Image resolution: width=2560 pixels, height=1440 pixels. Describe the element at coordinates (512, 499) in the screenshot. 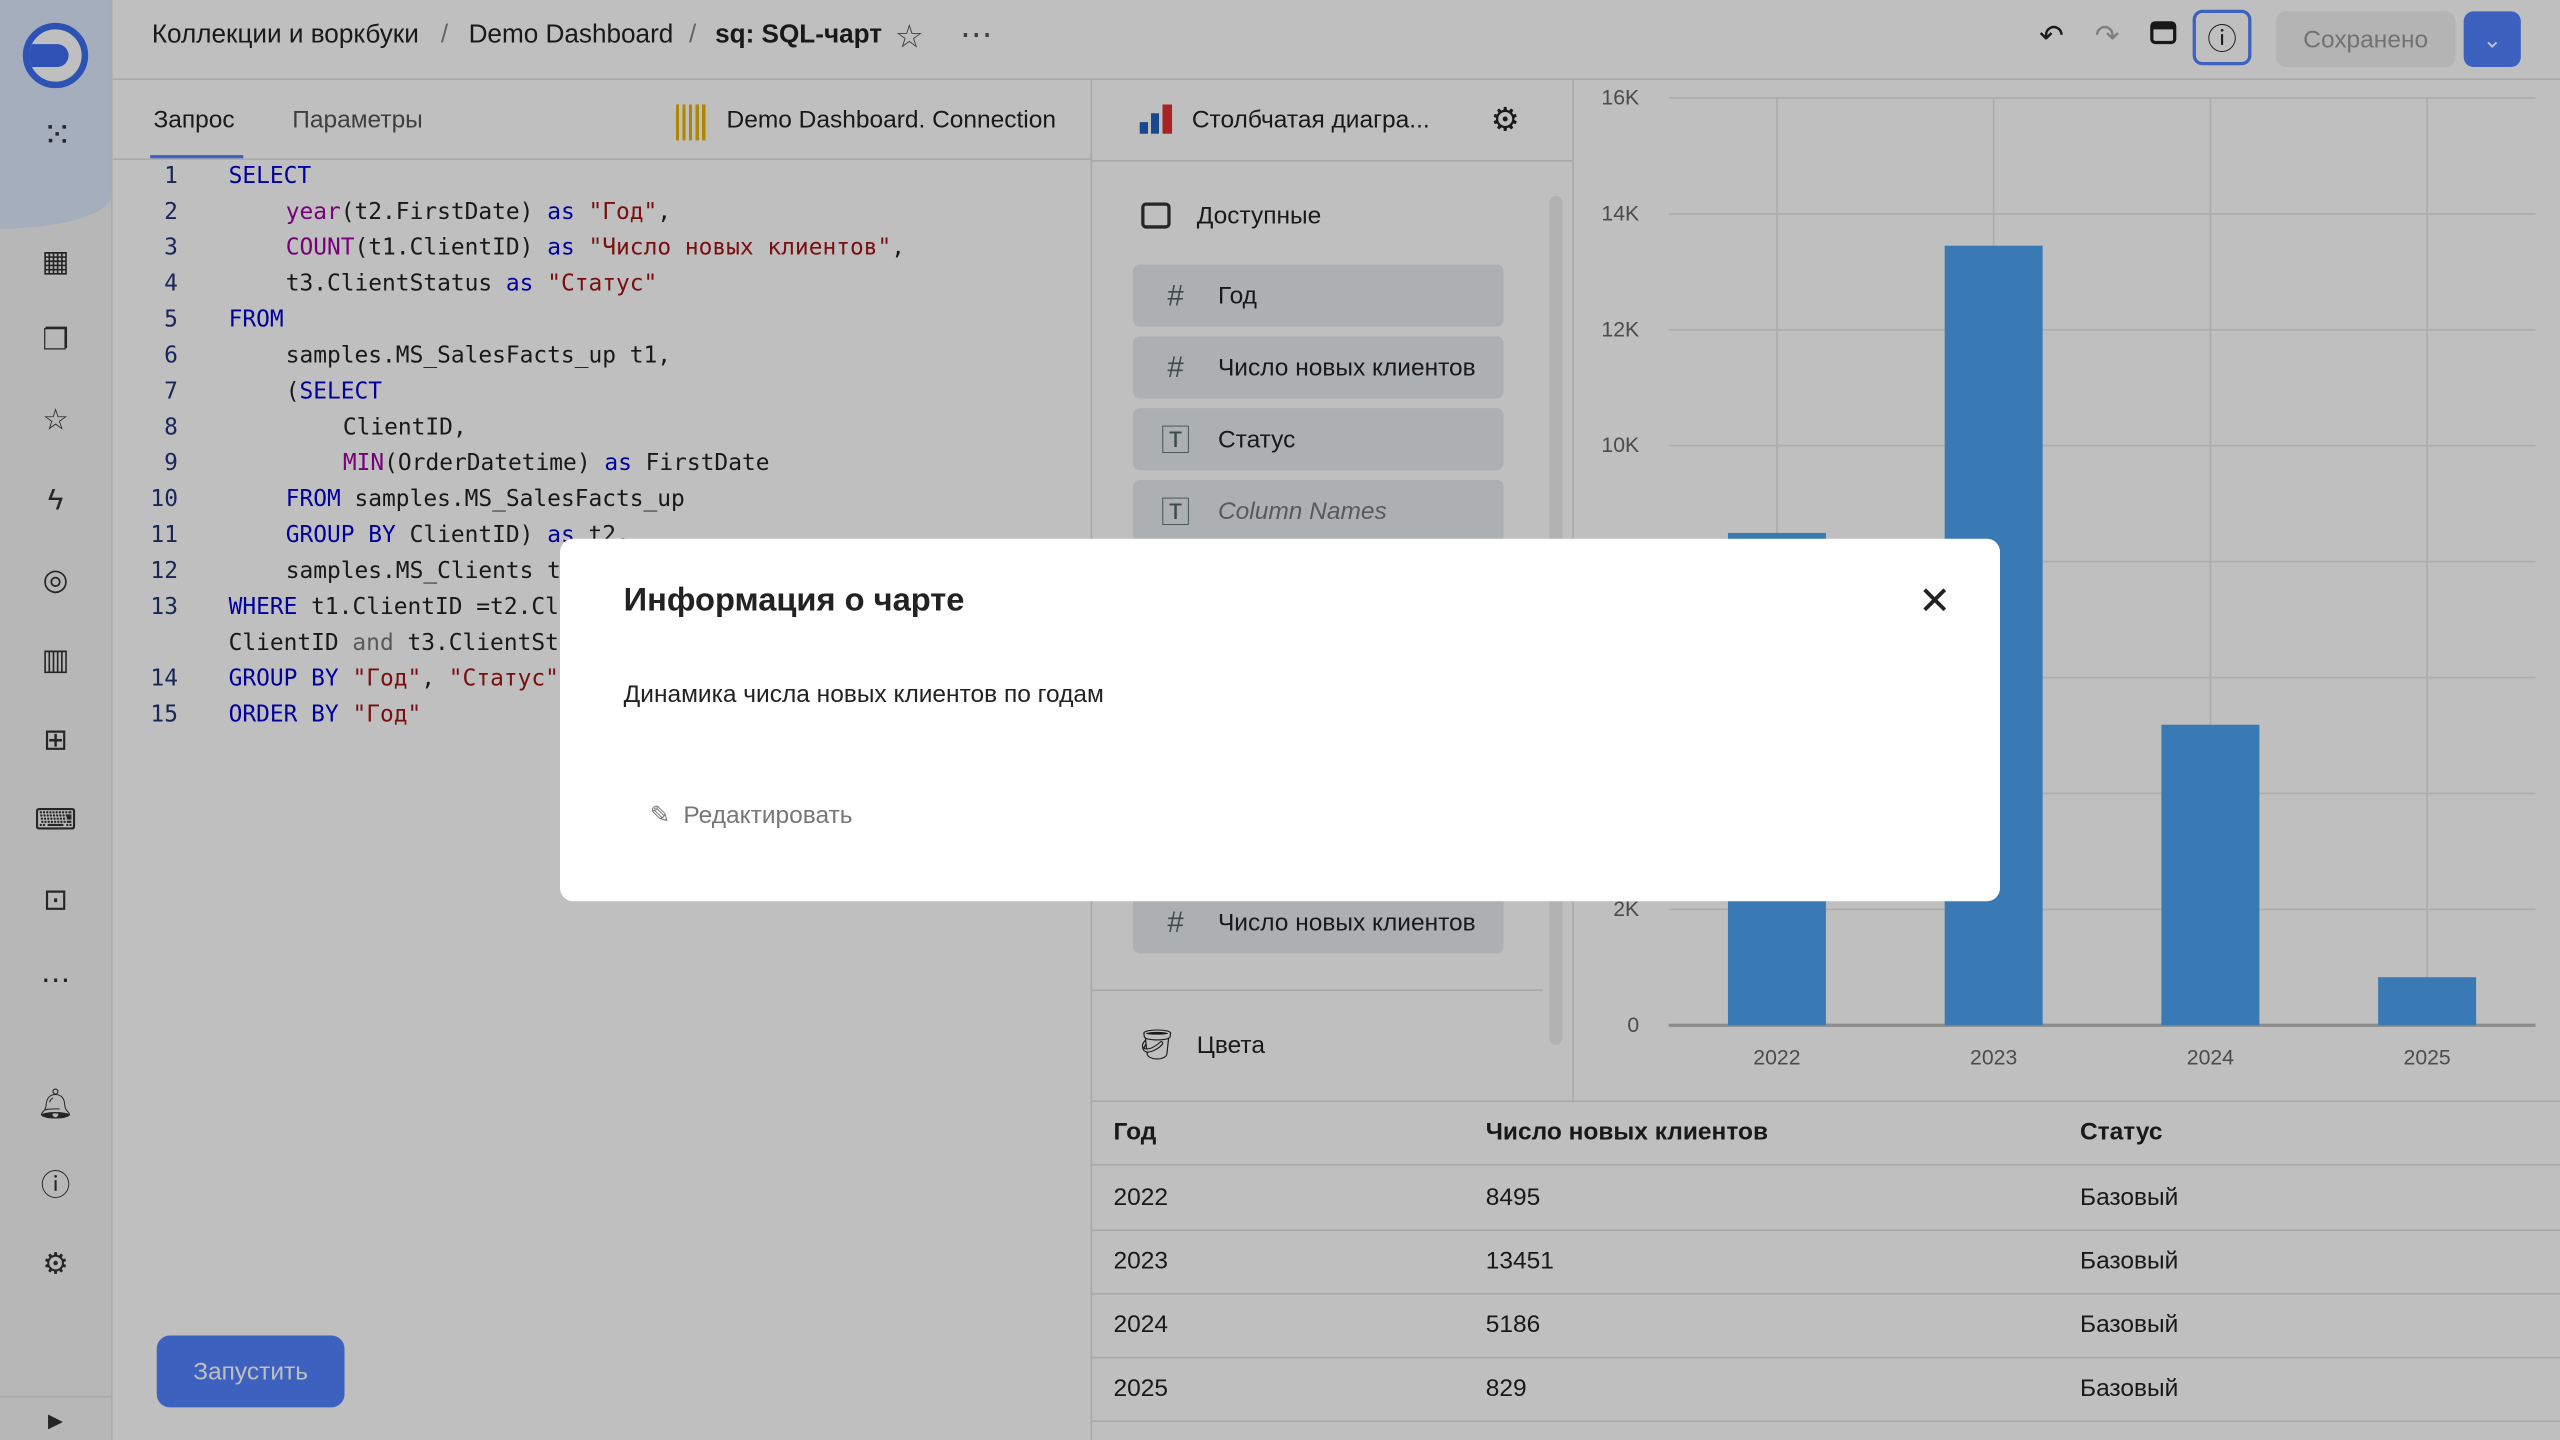

I see `code-token: samples.MS_SalesFacts_up` at that location.